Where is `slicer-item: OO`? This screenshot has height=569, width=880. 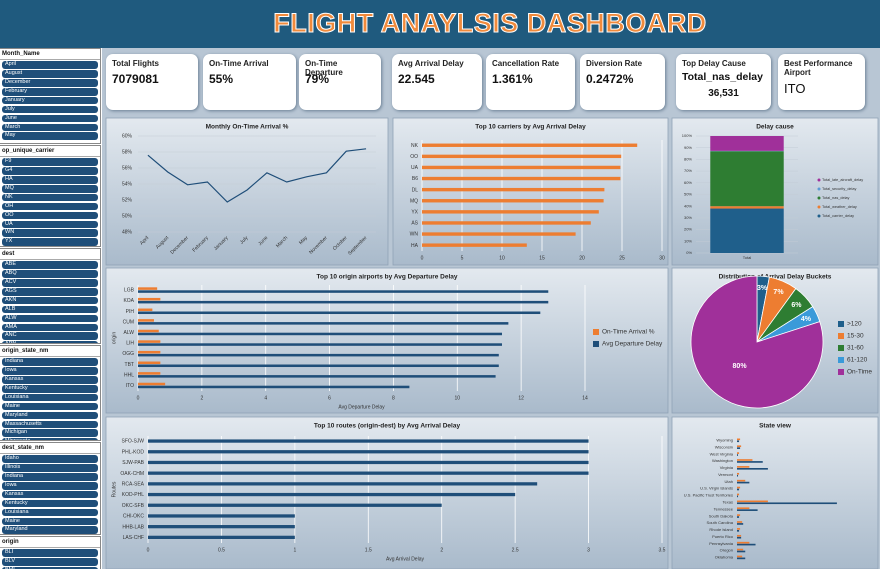
slicer-item: OO is located at coordinates (50, 215).